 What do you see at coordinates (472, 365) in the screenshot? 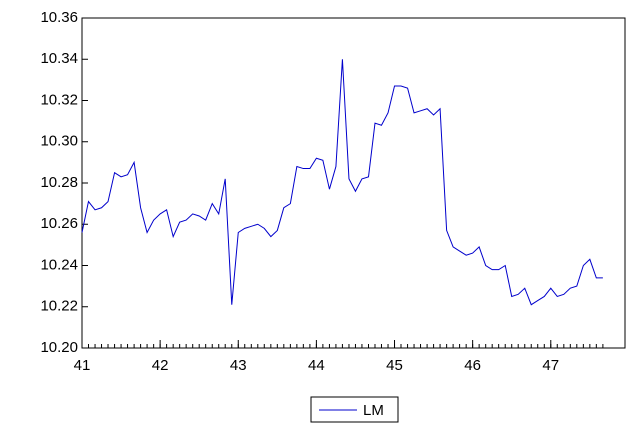
I see `x-tick-label: 46` at bounding box center [472, 365].